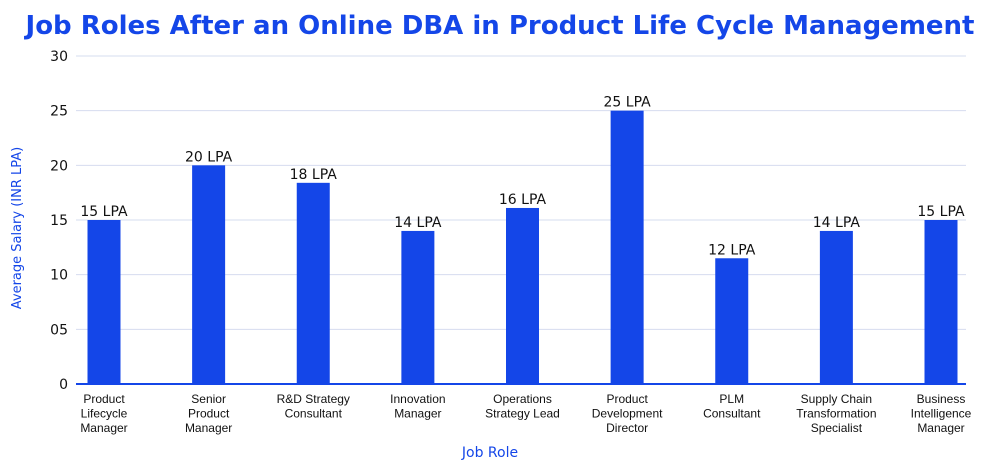 This screenshot has width=1000, height=464. I want to click on data-label: 20 LPA, so click(209, 157).